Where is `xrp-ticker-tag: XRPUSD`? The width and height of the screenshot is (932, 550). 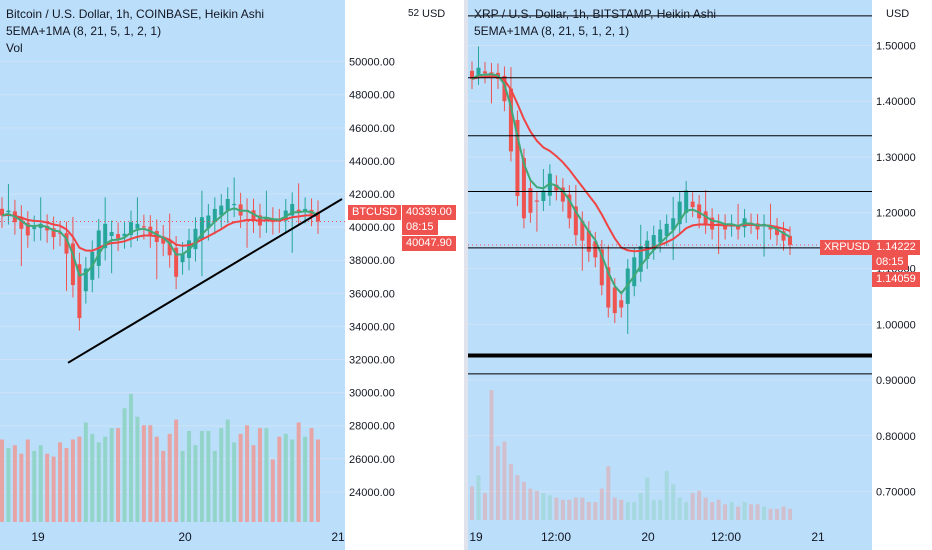
xrp-ticker-tag: XRPUSD is located at coordinates (847, 247).